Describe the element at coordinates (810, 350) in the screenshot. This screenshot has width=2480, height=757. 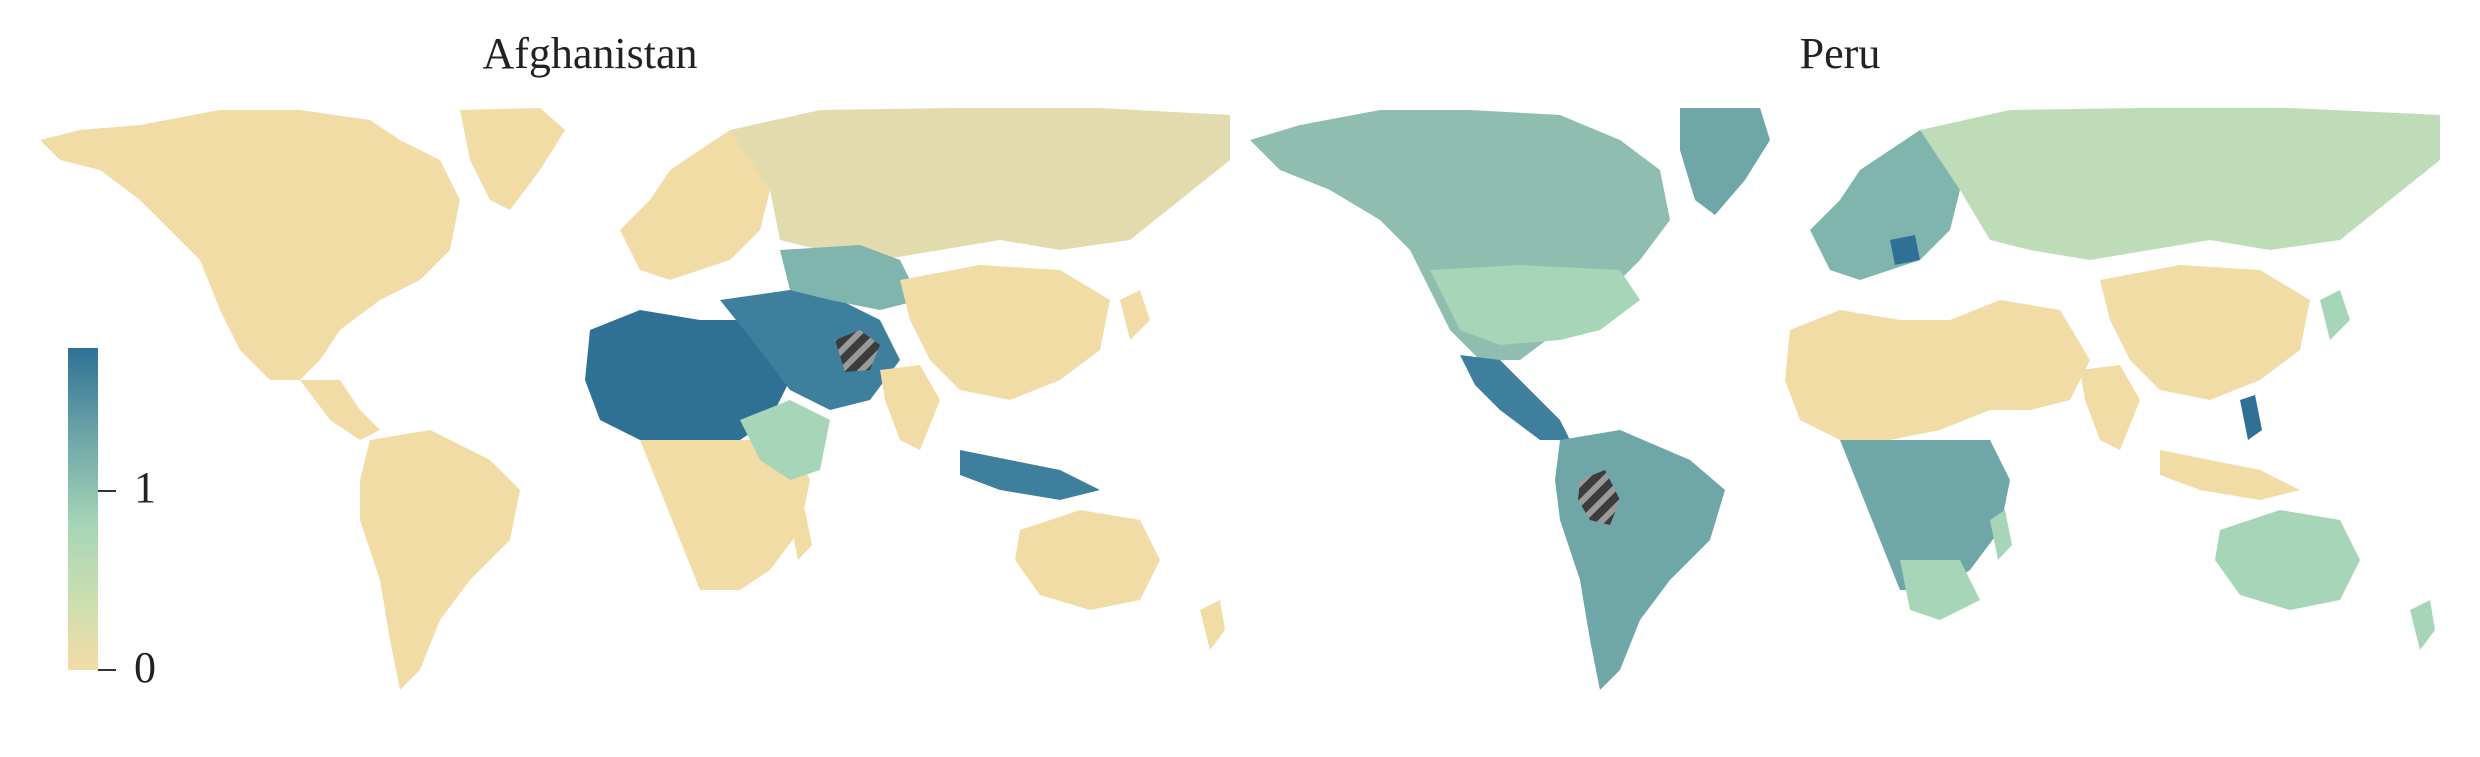
I see `middle-east` at that location.